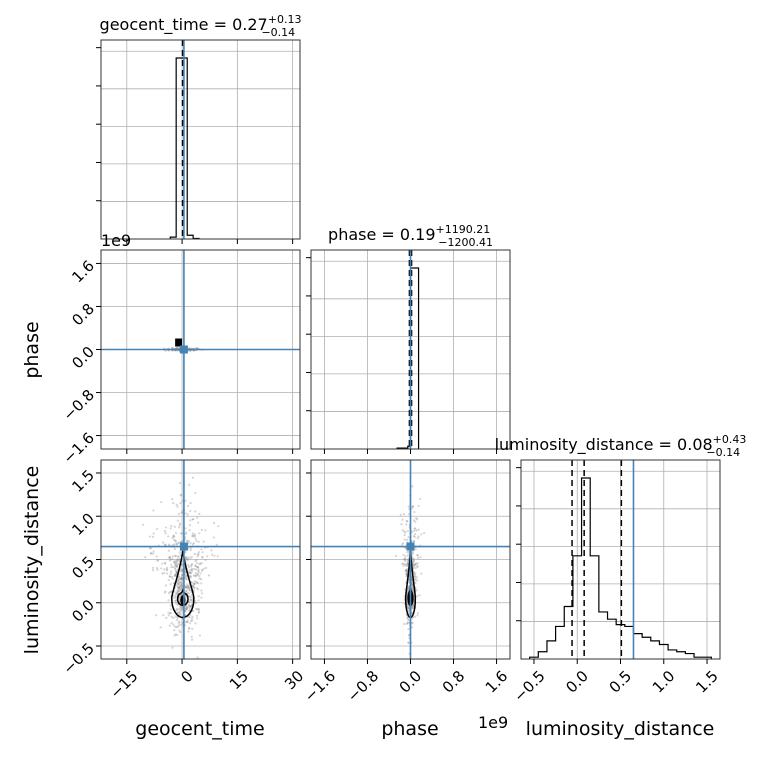 This screenshot has height=760, width=760. Describe the element at coordinates (201, 26) in the screenshot. I see `panel-title-geocent_time: geocent_time = 0.27+0.13 −0.14` at that location.